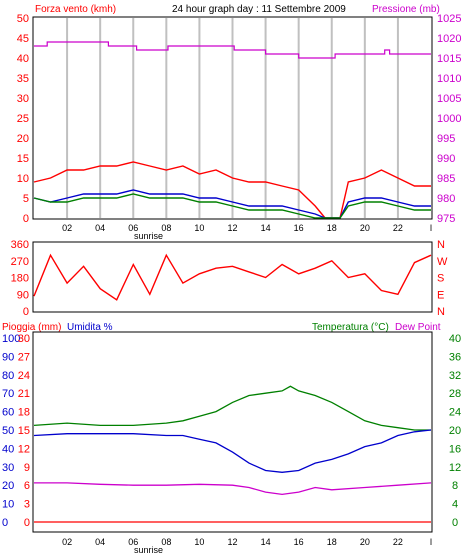 This screenshot has height=559, width=467. What do you see at coordinates (247, 228) in the screenshot?
I see `wind-x-ticks: 02 04 06 08 10 12 14 16 18 20 22 l` at bounding box center [247, 228].